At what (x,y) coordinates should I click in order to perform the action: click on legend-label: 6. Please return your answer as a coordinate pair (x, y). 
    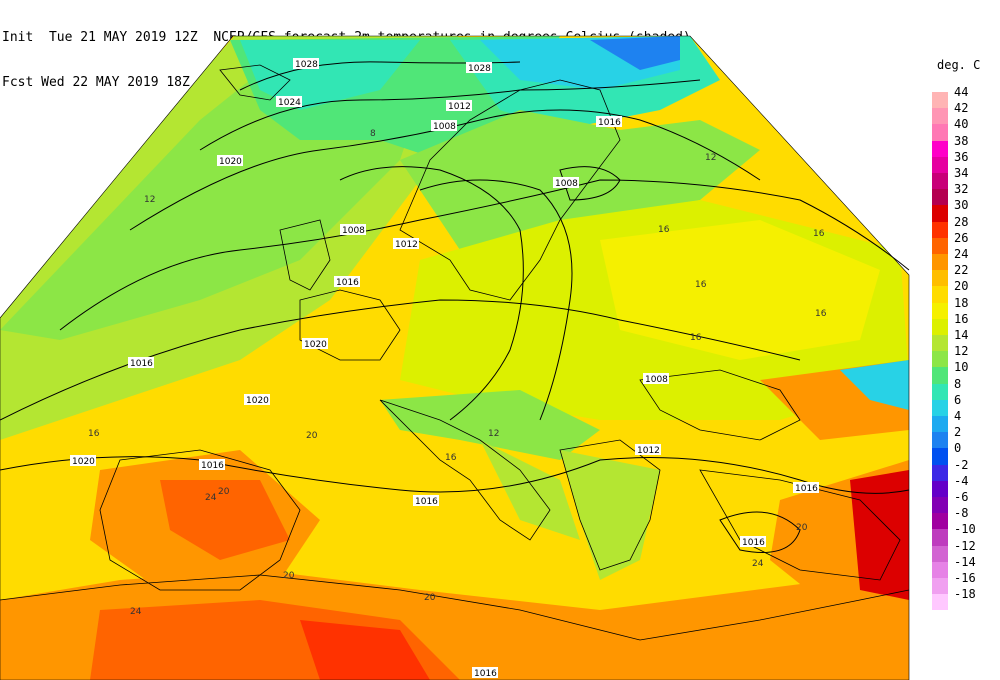
    Looking at the image, I should click on (958, 399).